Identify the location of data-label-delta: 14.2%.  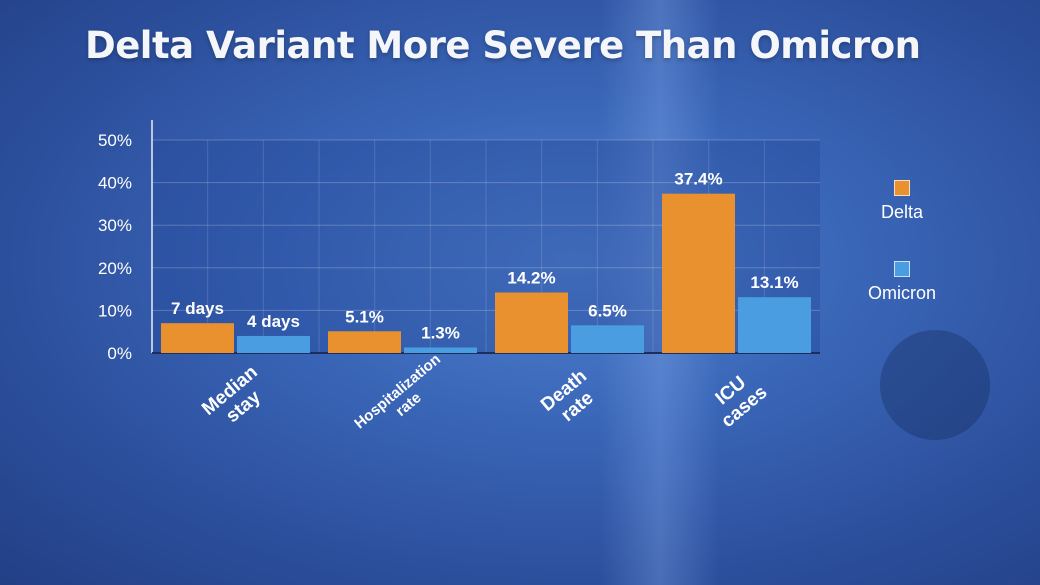
(531, 278).